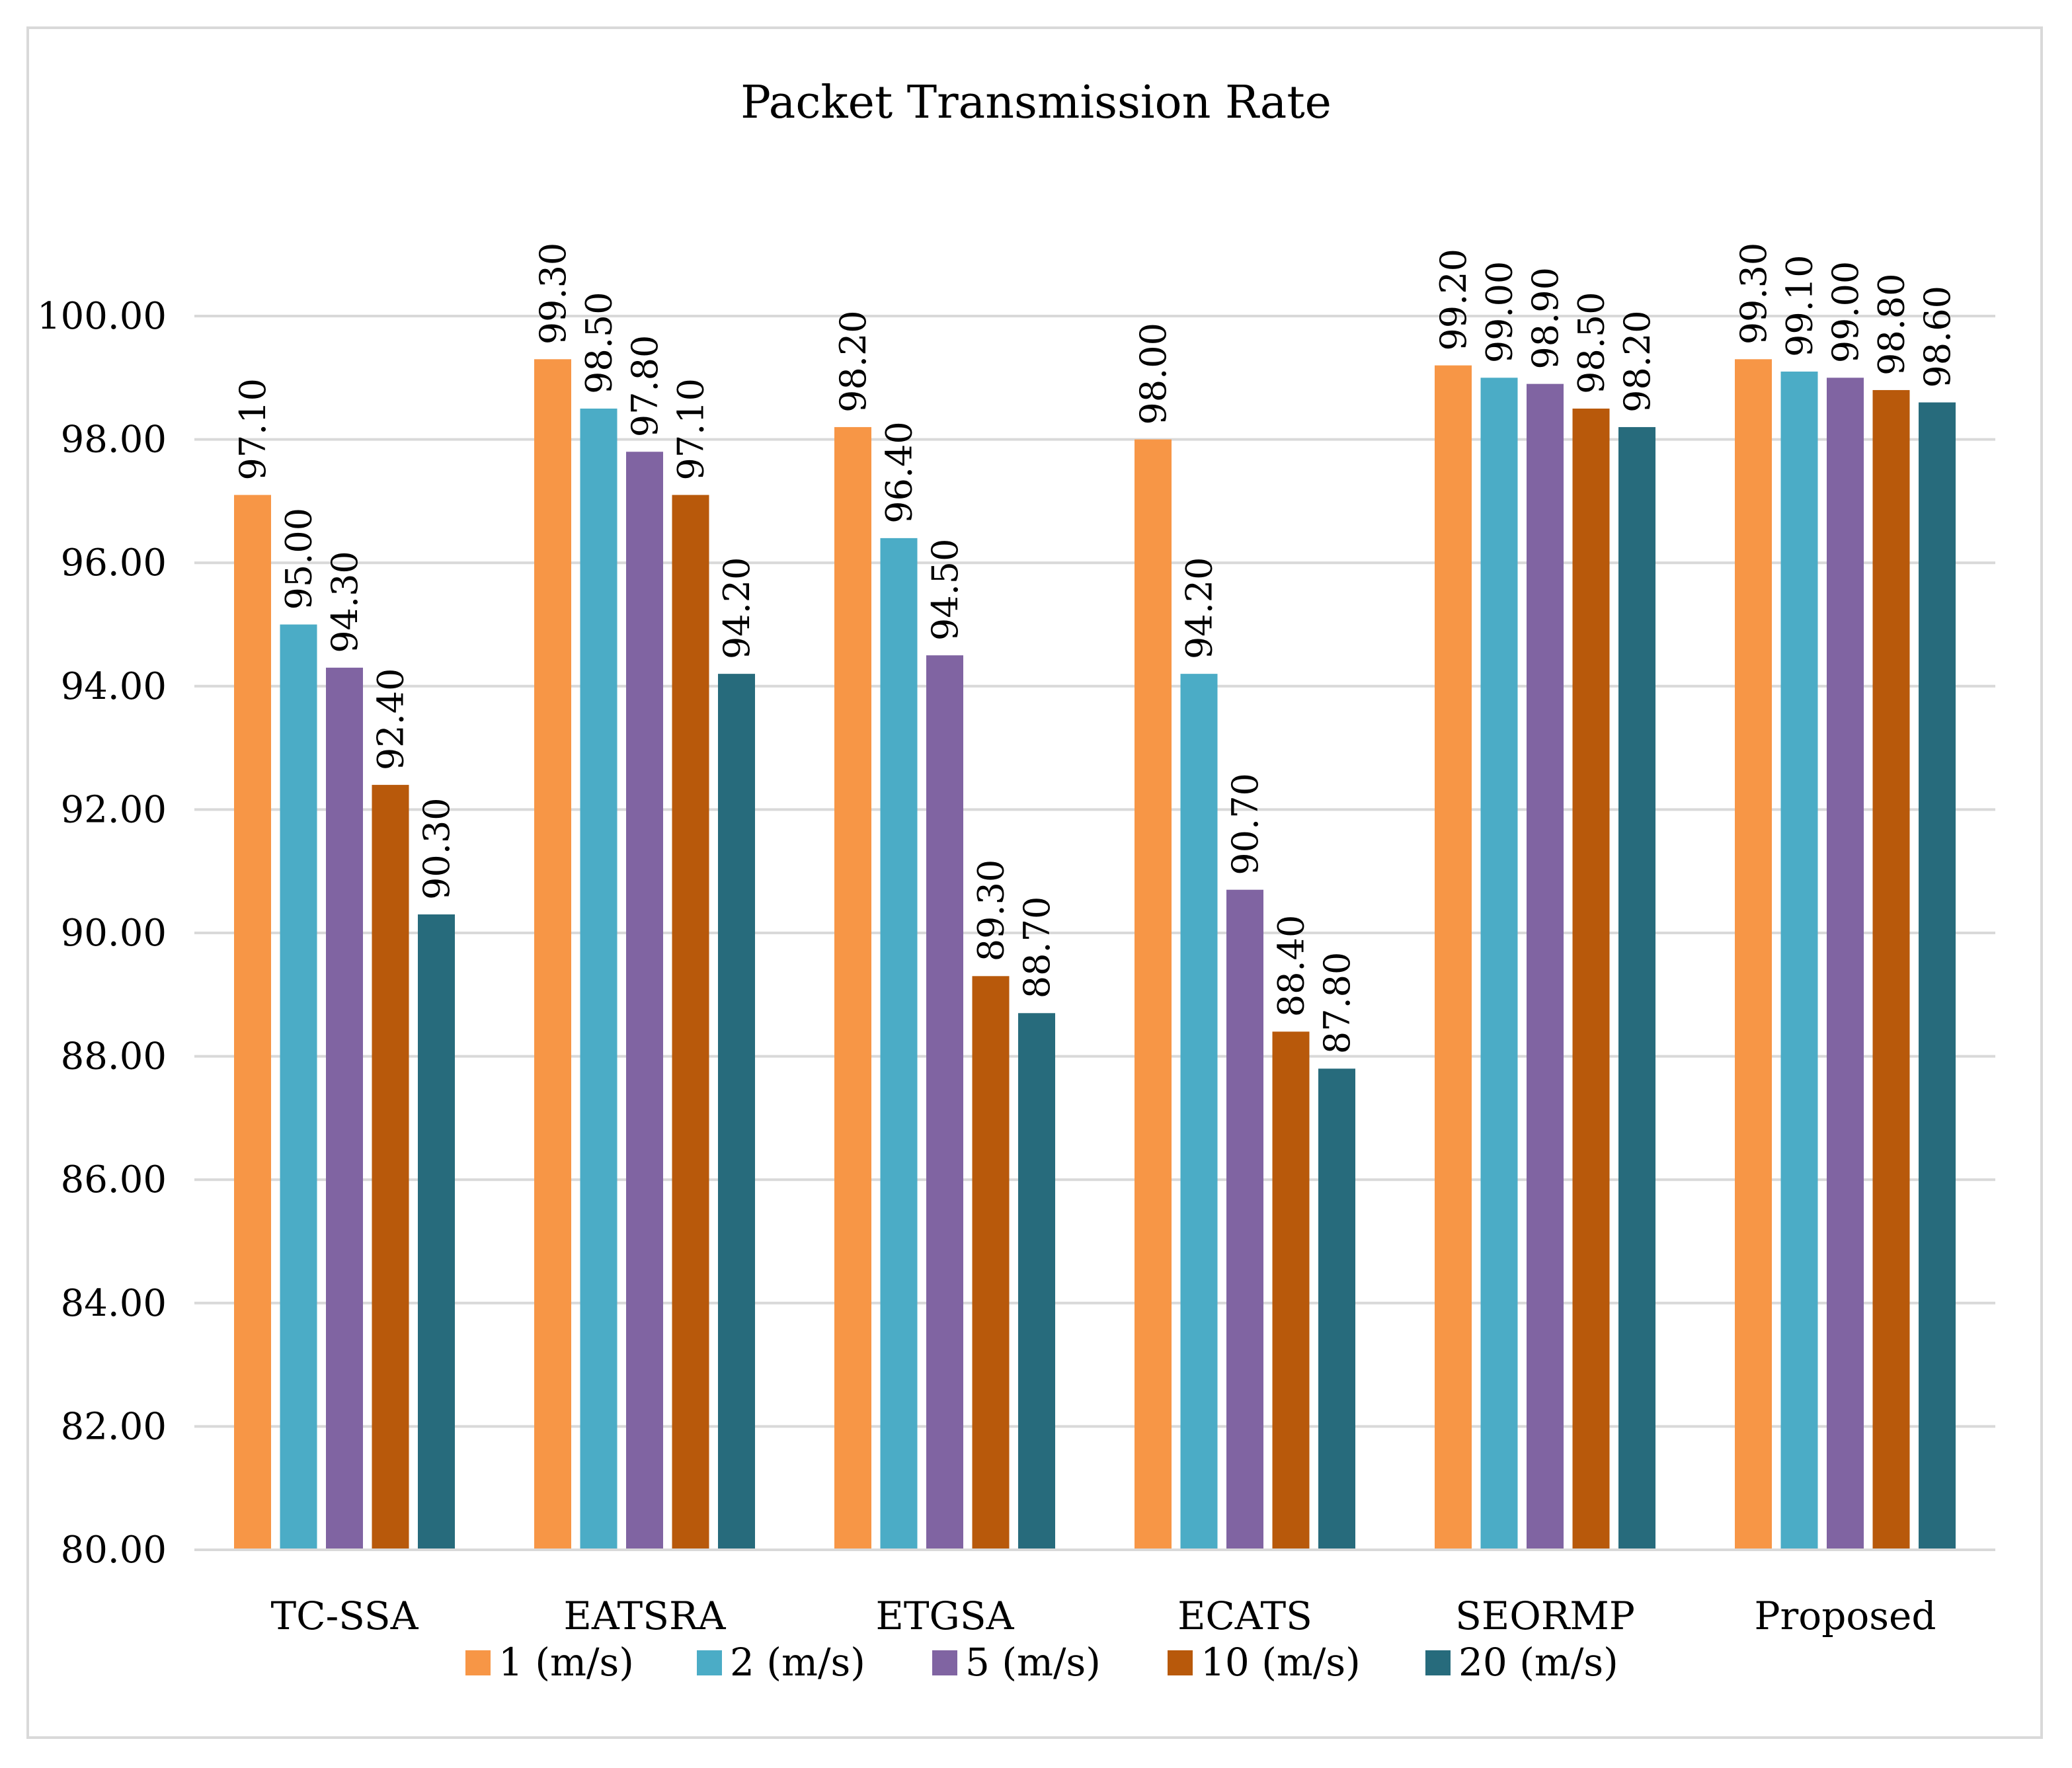 Image resolution: width=2072 pixels, height=1768 pixels. What do you see at coordinates (1291, 966) in the screenshot?
I see `data-label: 88.40` at bounding box center [1291, 966].